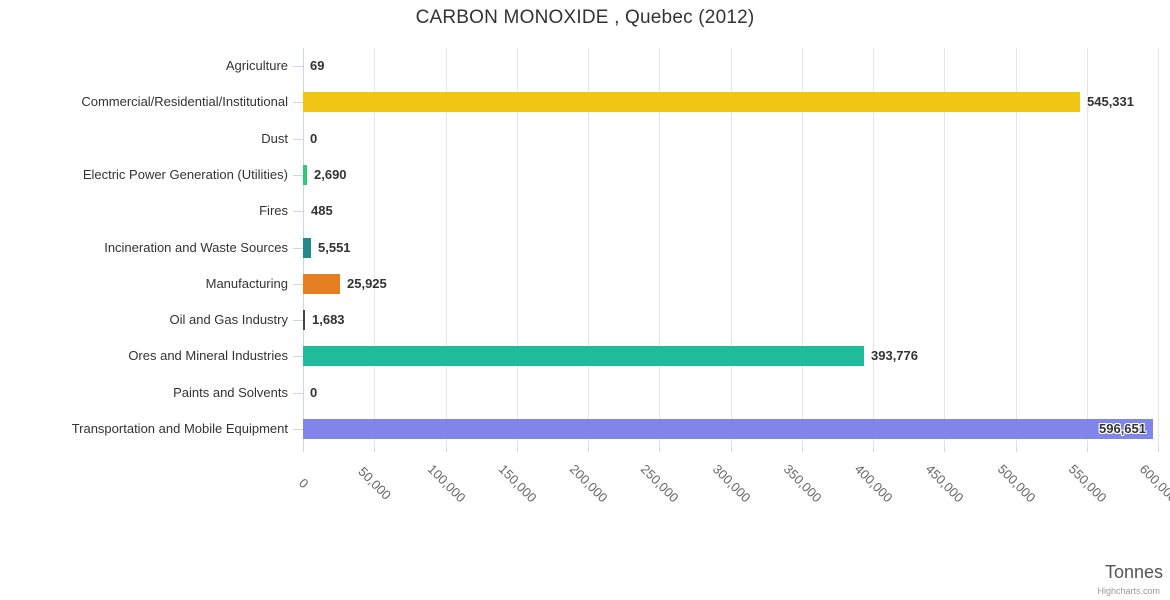 This screenshot has height=600, width=1170. I want to click on bar-ores-and-mineral-industries, so click(583, 356).